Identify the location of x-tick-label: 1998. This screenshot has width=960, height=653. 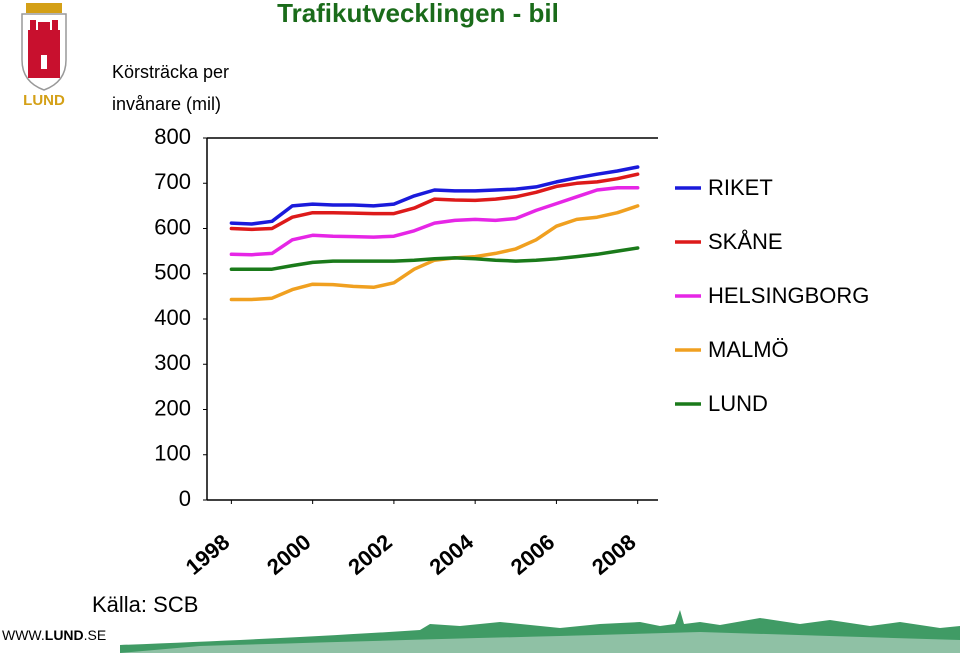
(208, 554).